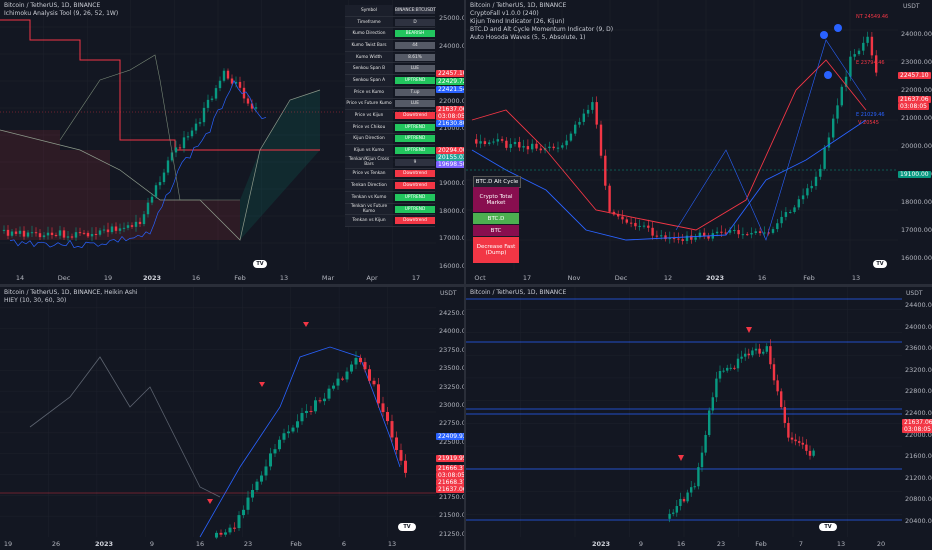  What do you see at coordinates (451, 100) in the screenshot?
I see `price-tick-label: 22000.00` at bounding box center [451, 100].